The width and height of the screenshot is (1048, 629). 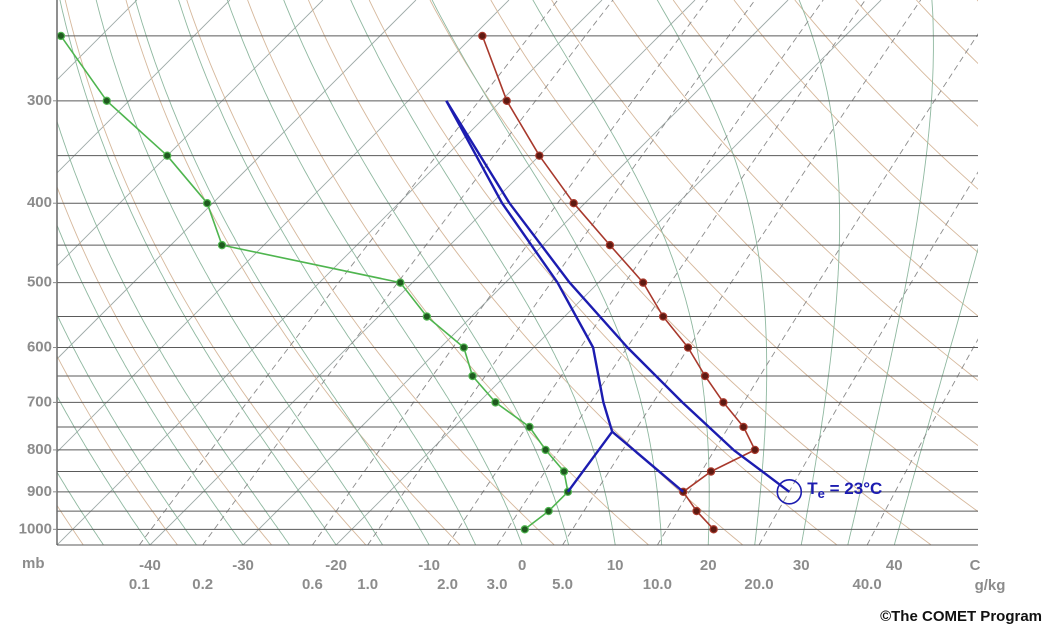 I want to click on mixing-ratio-label: 40.0, so click(x=866, y=584).